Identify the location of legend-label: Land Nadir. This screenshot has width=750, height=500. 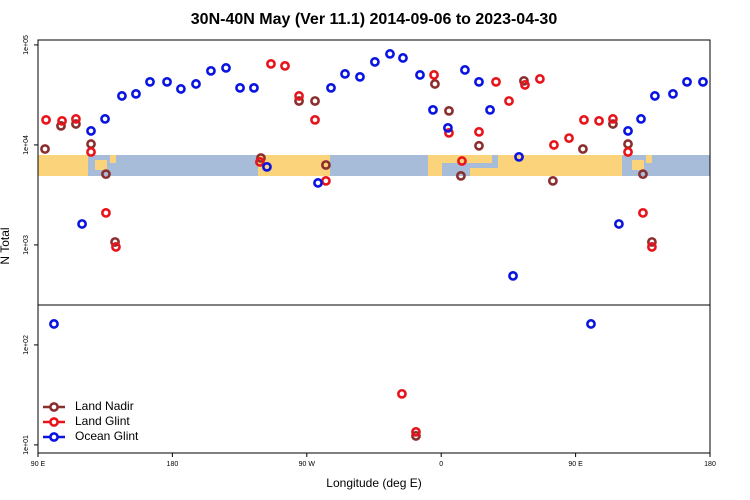
(104, 406).